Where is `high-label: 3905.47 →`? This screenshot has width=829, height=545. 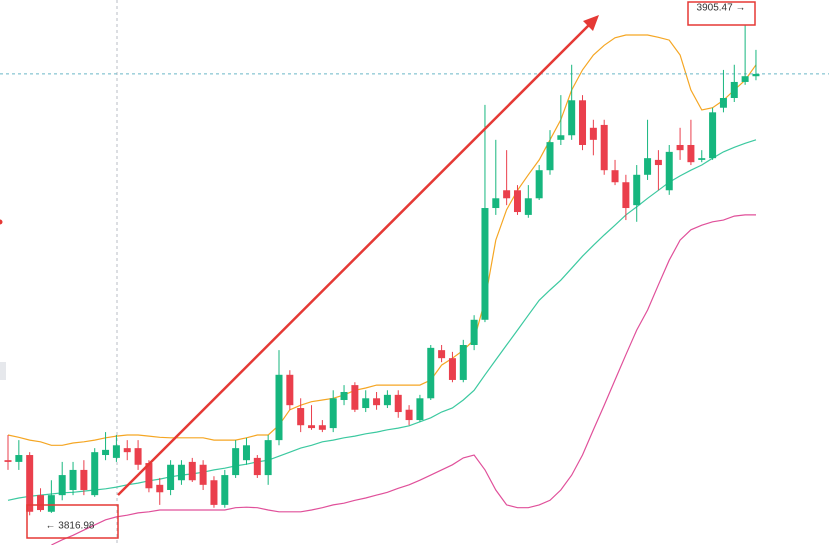 high-label: 3905.47 → is located at coordinates (721, 8).